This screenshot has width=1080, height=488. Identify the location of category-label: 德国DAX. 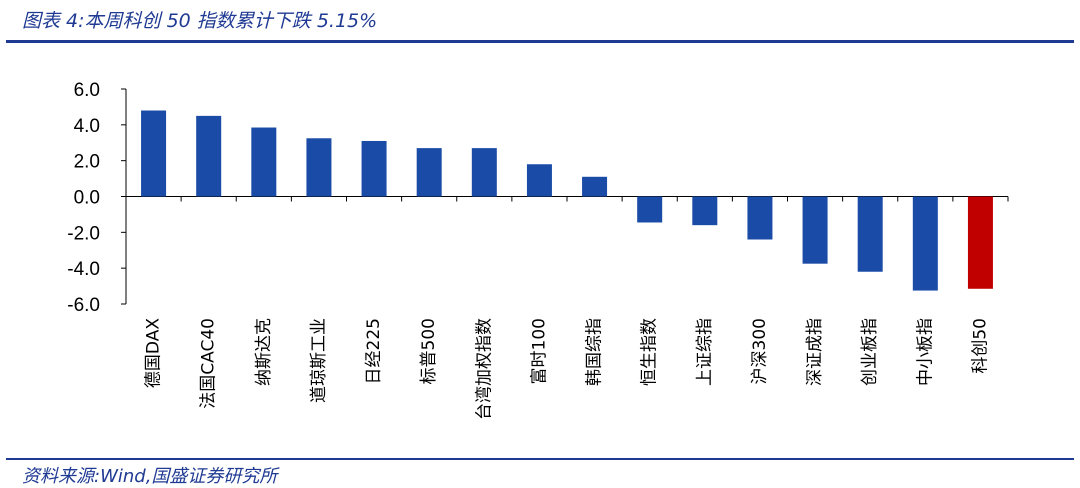
(154, 353).